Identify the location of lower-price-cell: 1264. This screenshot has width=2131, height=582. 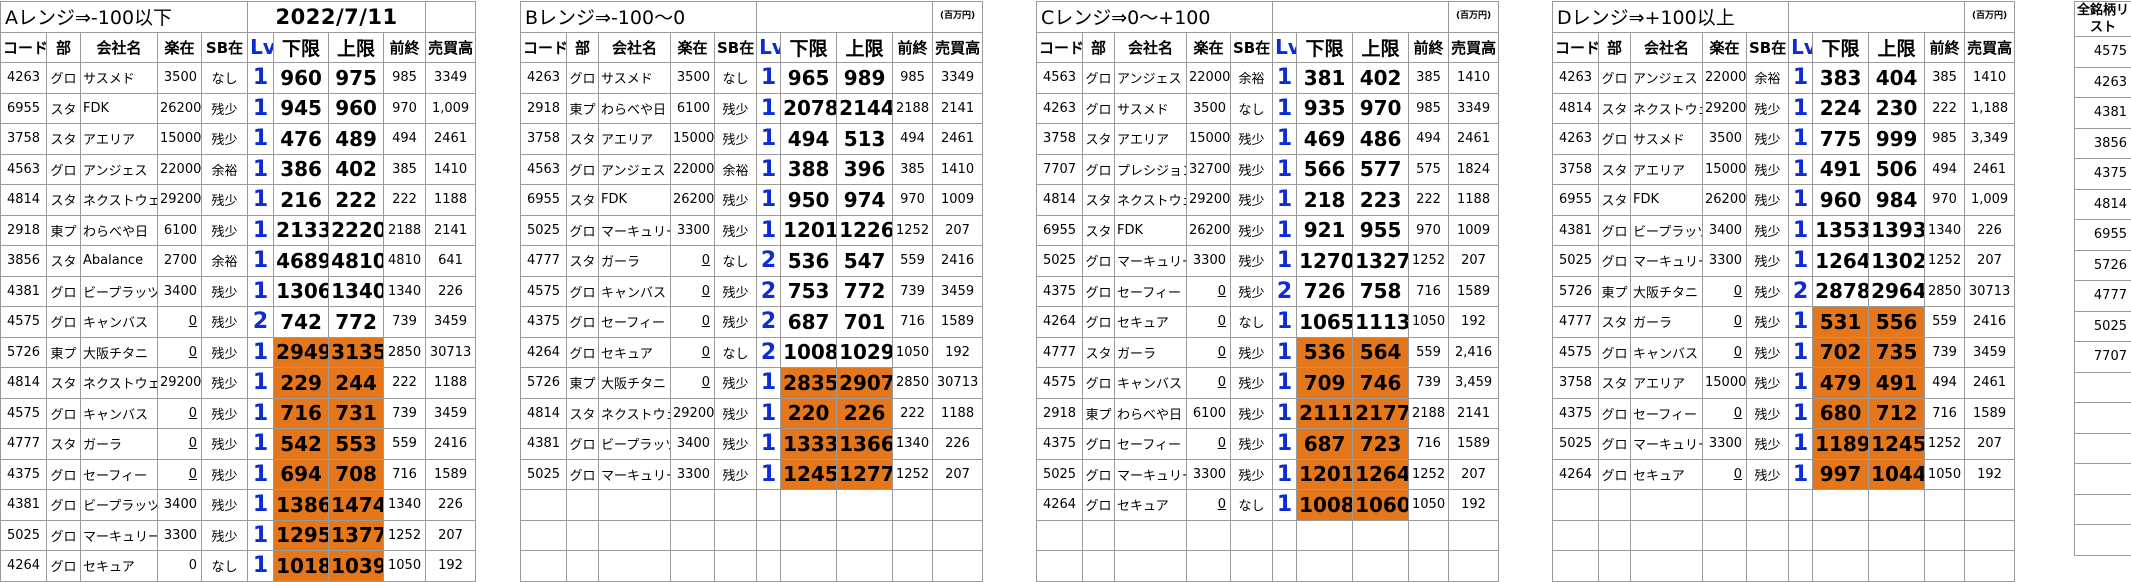
(1841, 261).